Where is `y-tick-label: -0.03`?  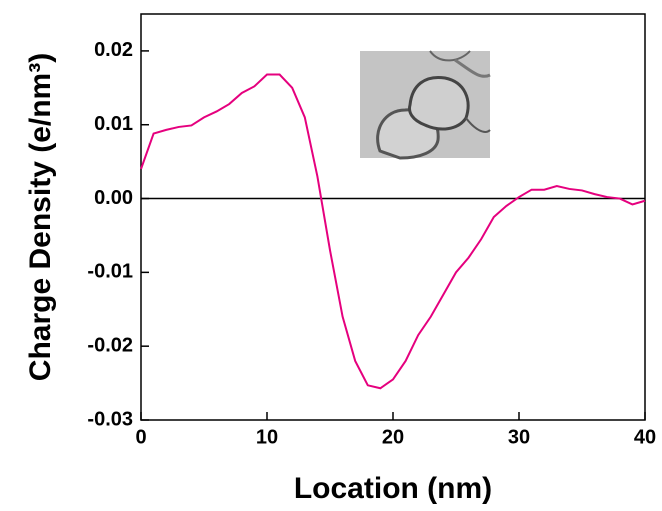
y-tick-label: -0.03 is located at coordinates (110, 419).